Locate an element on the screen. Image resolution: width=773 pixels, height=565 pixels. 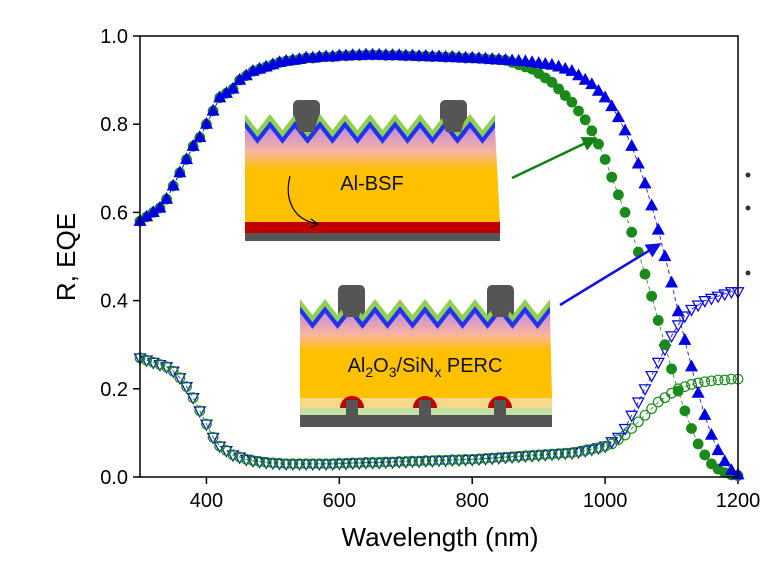
y-tick-label: 0.2 is located at coordinates (114, 390).